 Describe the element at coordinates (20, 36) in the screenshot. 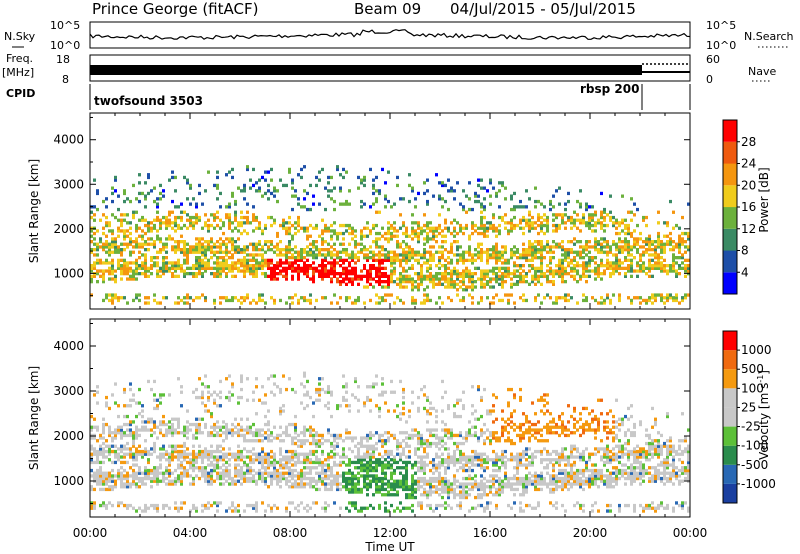

I see `nsky-label: N.Sky` at that location.